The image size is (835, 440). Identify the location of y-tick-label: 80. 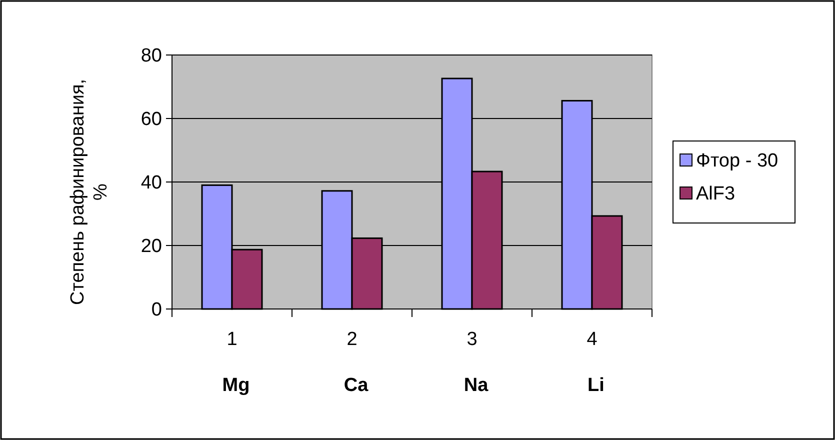
(151, 56).